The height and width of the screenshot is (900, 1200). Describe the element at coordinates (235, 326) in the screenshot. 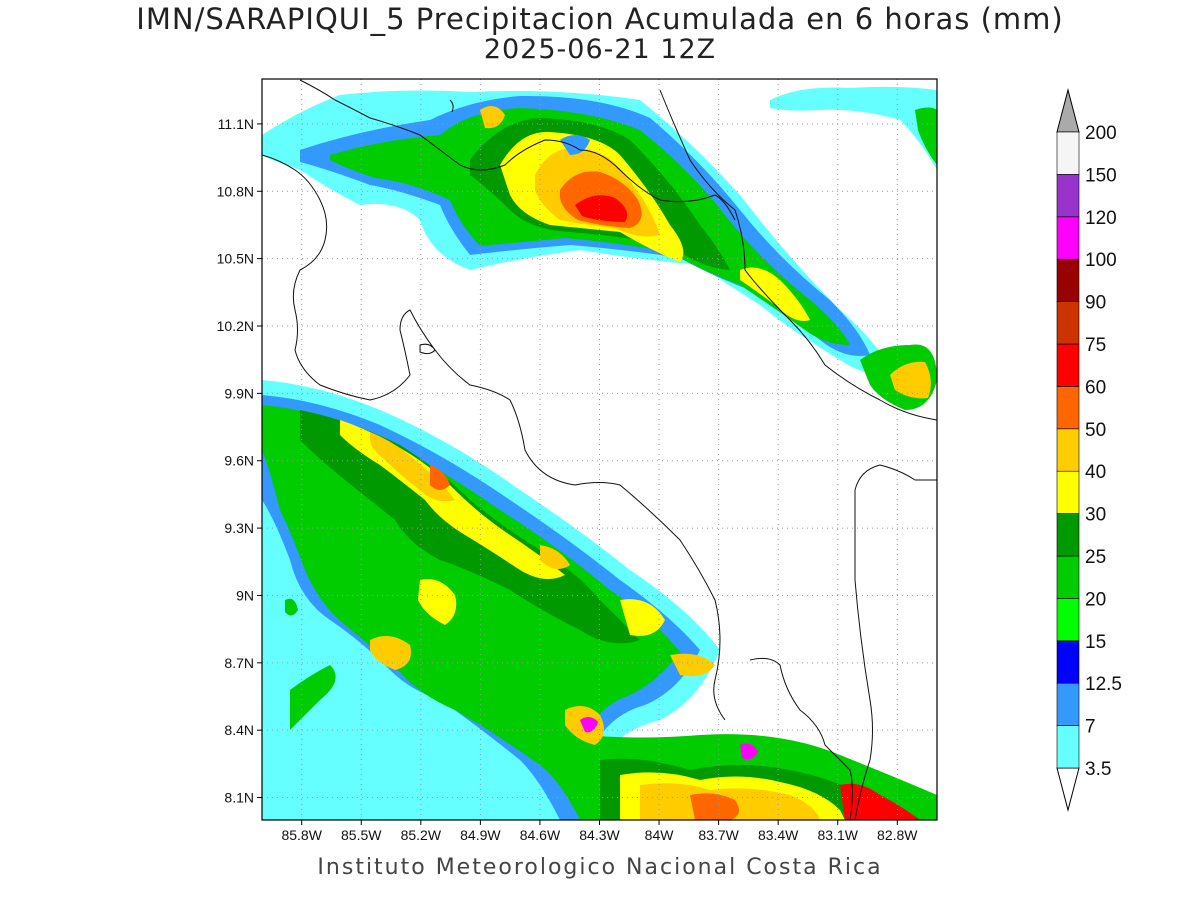

I see `lat-tick-label: 10.2N` at that location.